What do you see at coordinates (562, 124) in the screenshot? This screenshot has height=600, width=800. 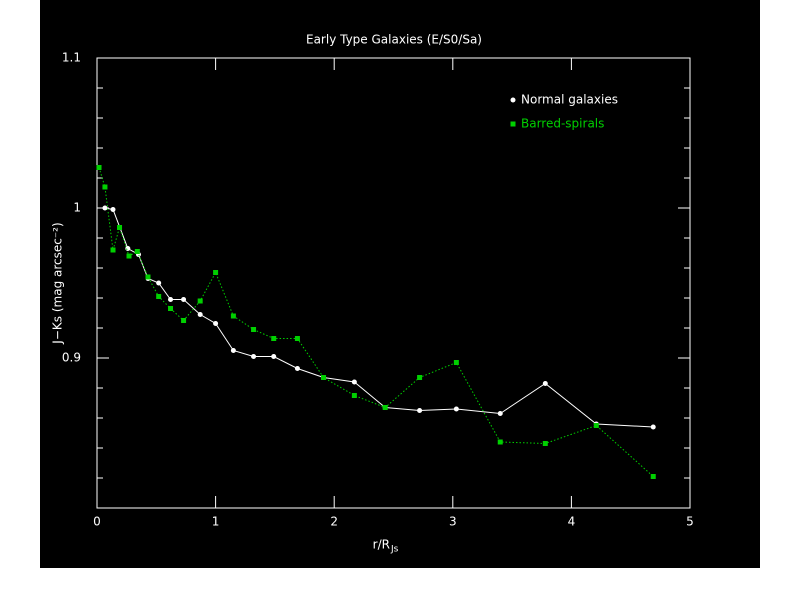 I see `legend-label: Barred-spirals` at bounding box center [562, 124].